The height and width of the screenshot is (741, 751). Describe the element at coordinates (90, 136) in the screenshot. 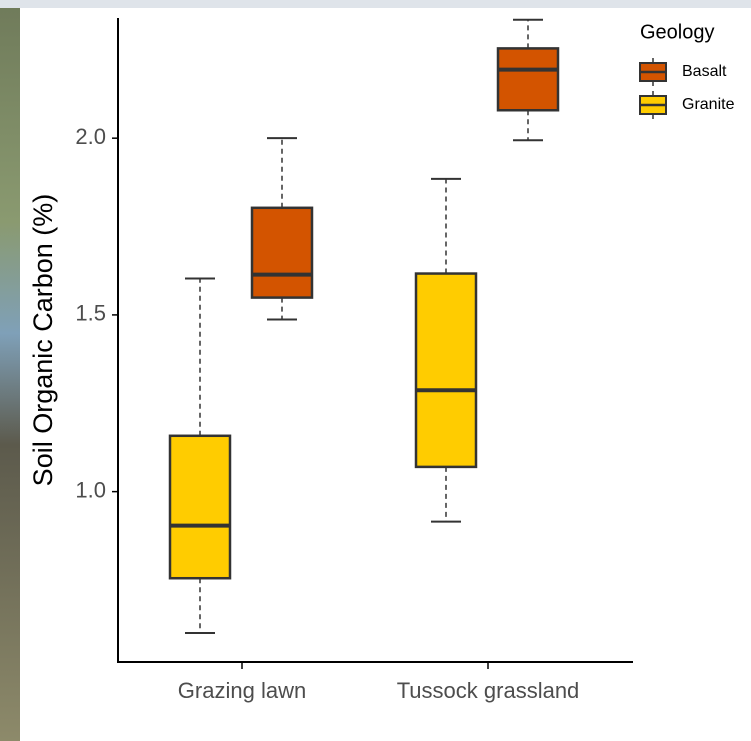

I see `y-tick-label: 2.0` at that location.